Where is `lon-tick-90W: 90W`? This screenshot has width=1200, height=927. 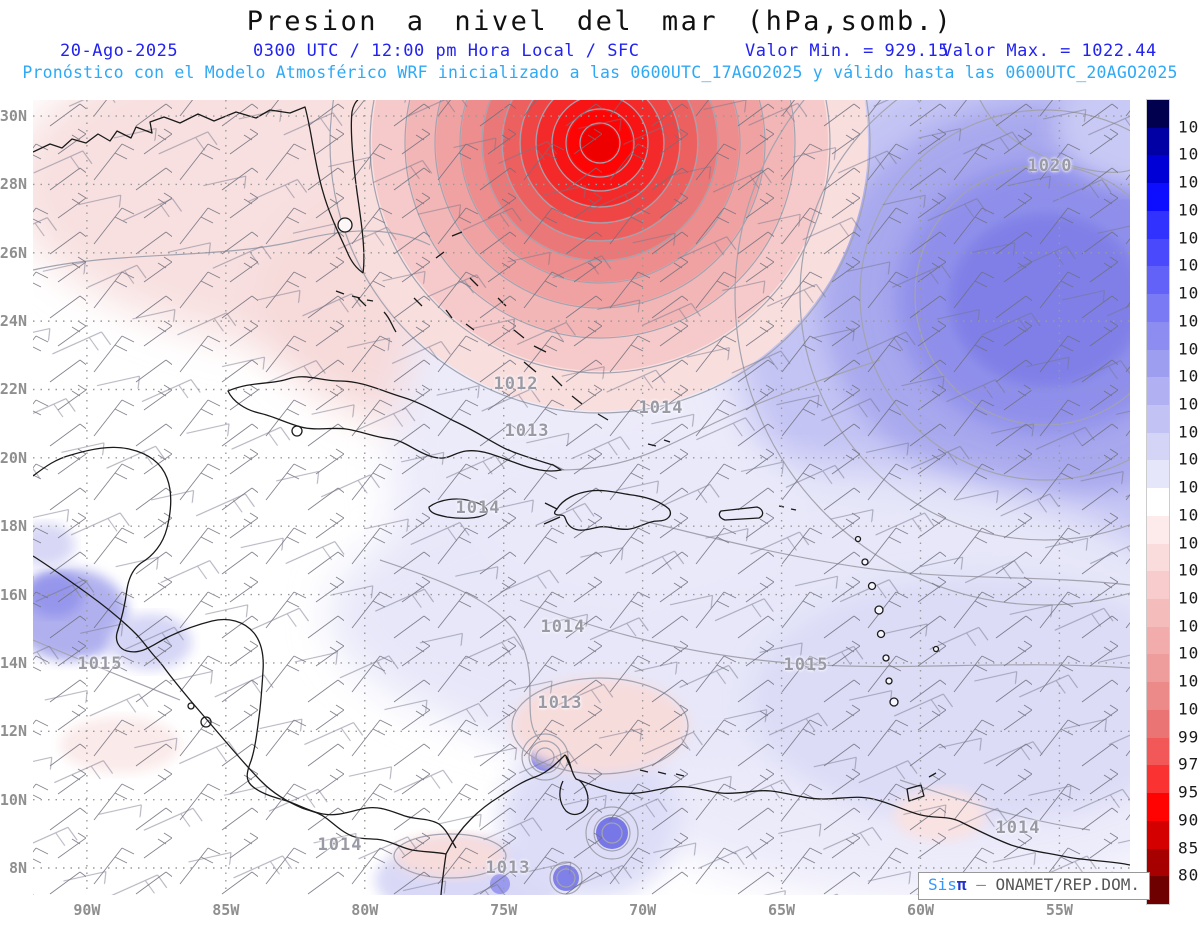
lon-tick-90W: 90W is located at coordinates (87, 910).